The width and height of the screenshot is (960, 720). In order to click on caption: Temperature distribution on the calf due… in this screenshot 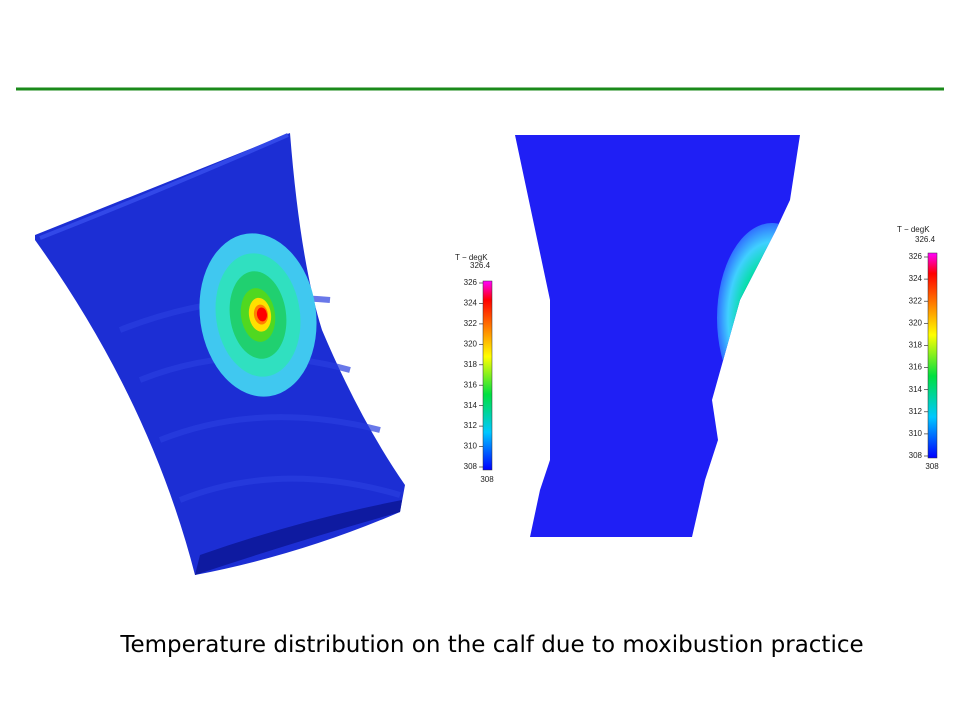, I will do `click(491, 645)`.